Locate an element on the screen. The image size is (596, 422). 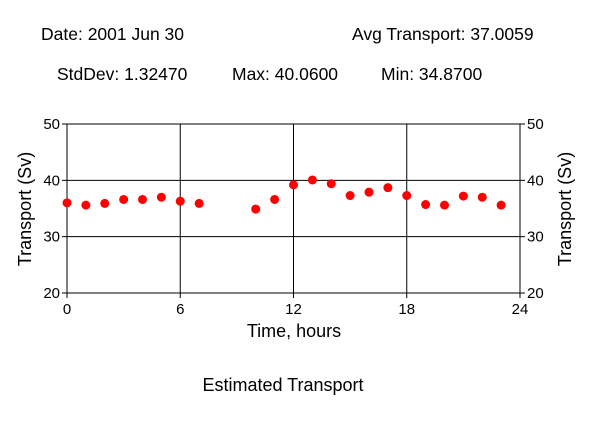
date-label: Date: 2001 Jun 30 is located at coordinates (113, 34).